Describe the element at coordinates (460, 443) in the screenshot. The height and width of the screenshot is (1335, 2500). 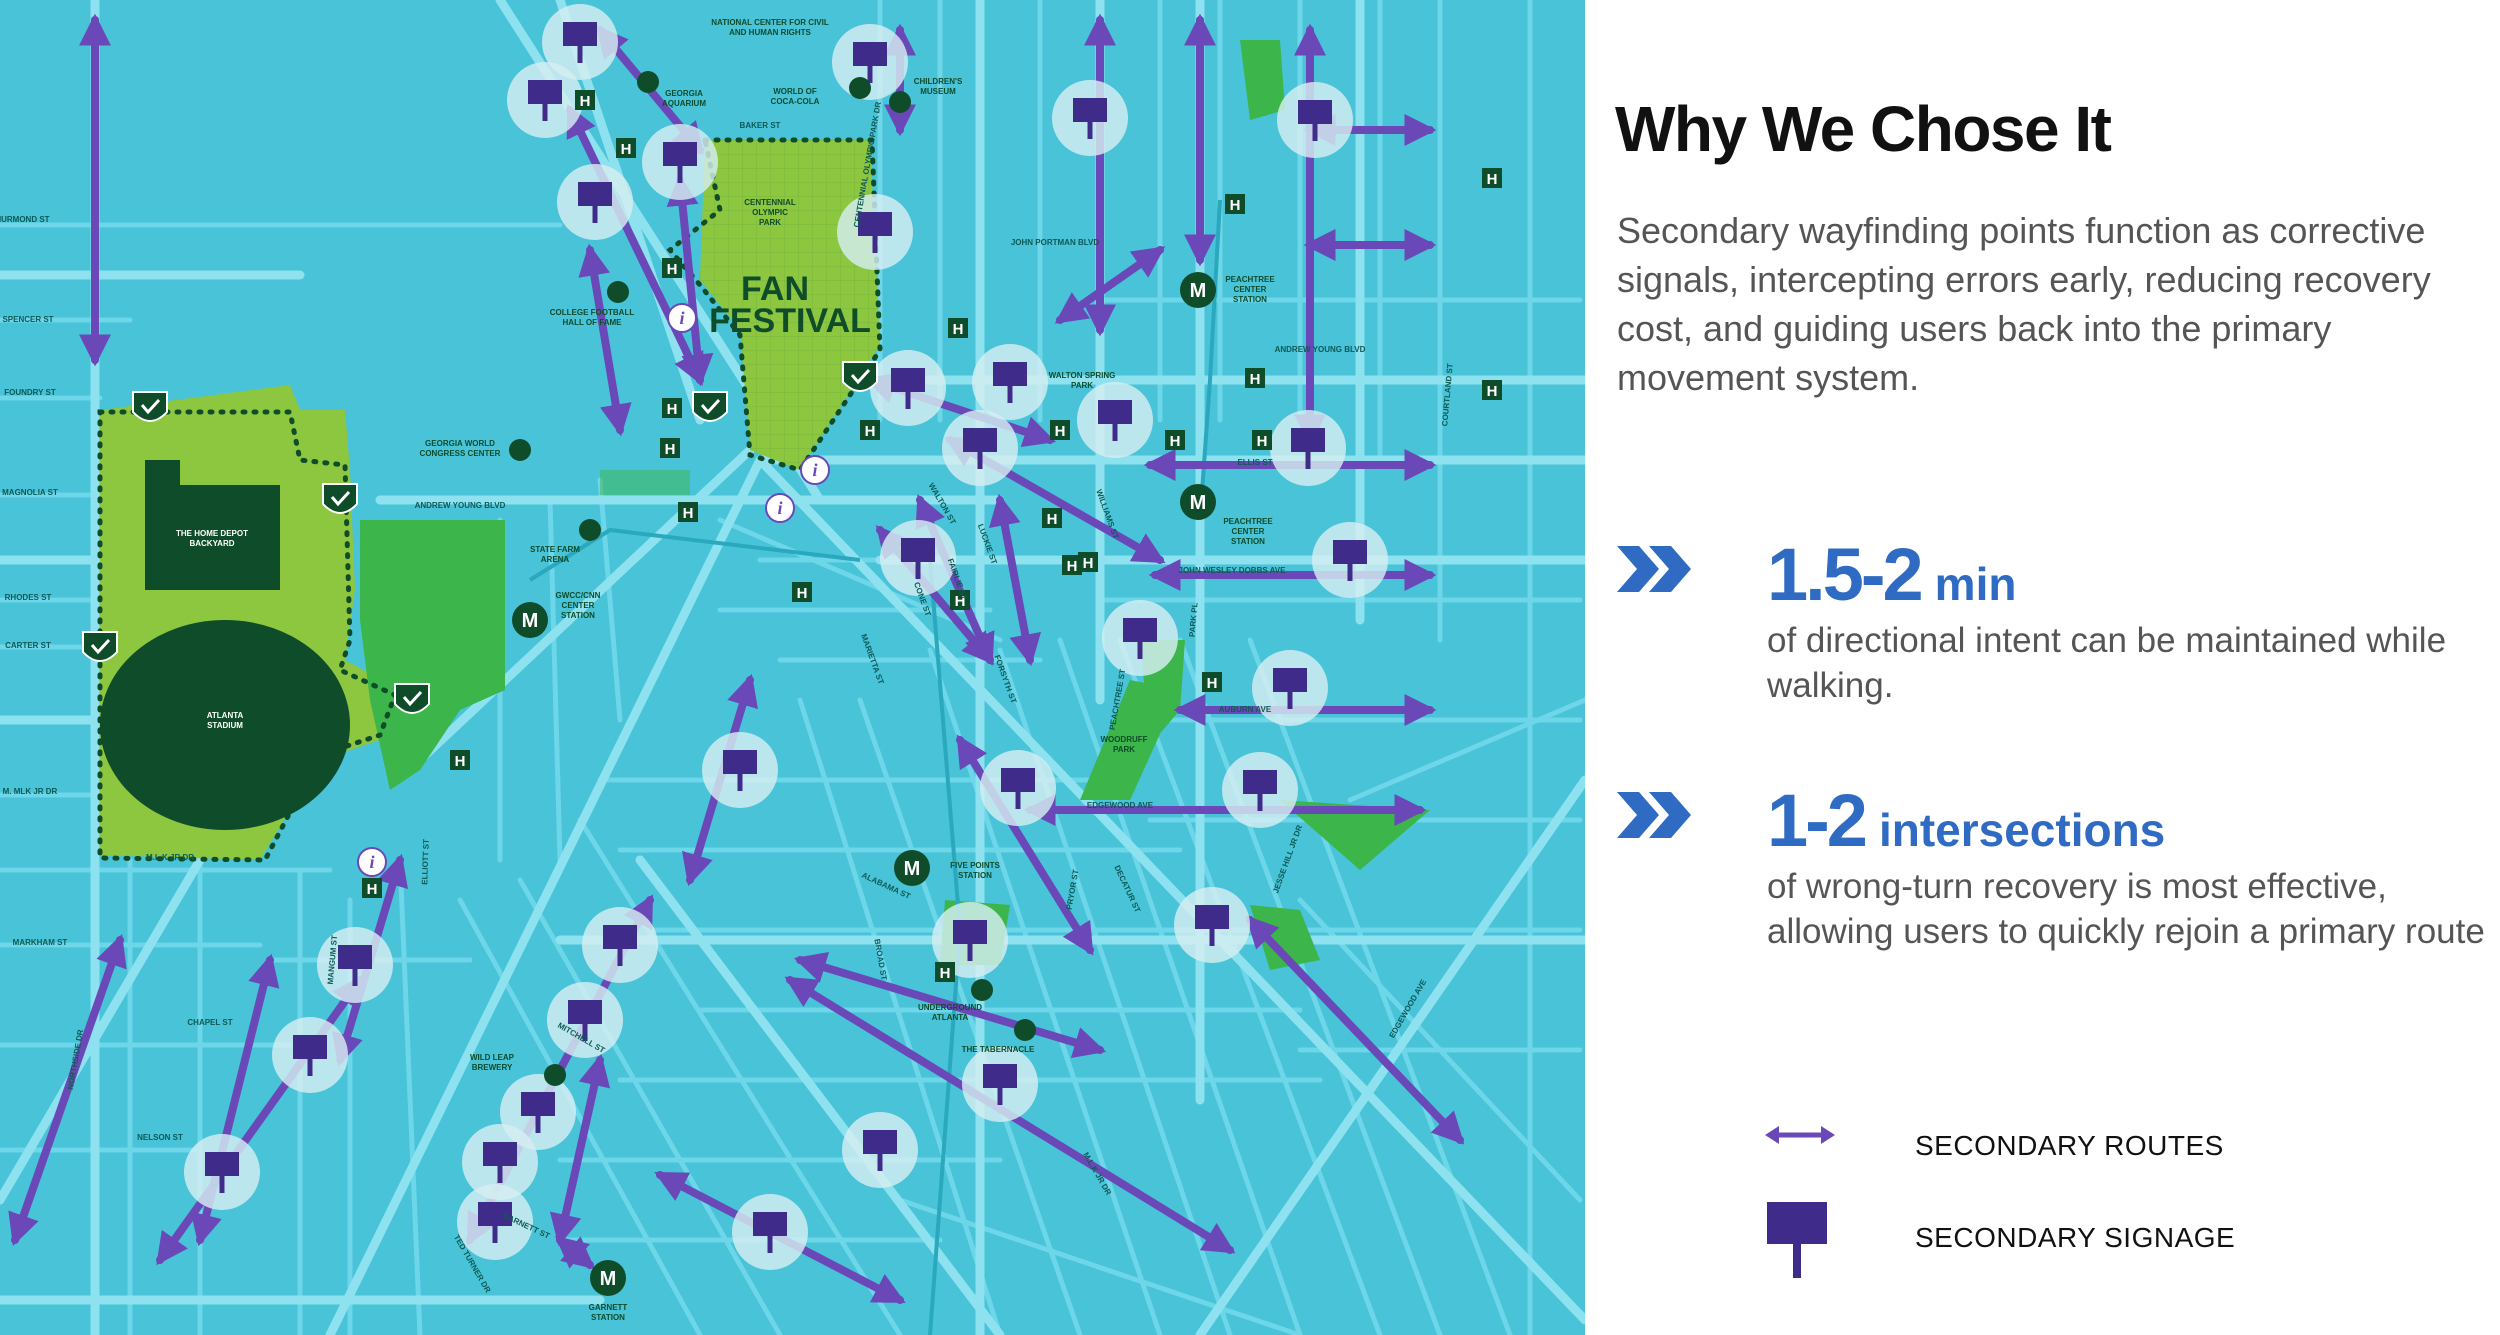
I see `place-label: GEORGIA WORLD` at that location.